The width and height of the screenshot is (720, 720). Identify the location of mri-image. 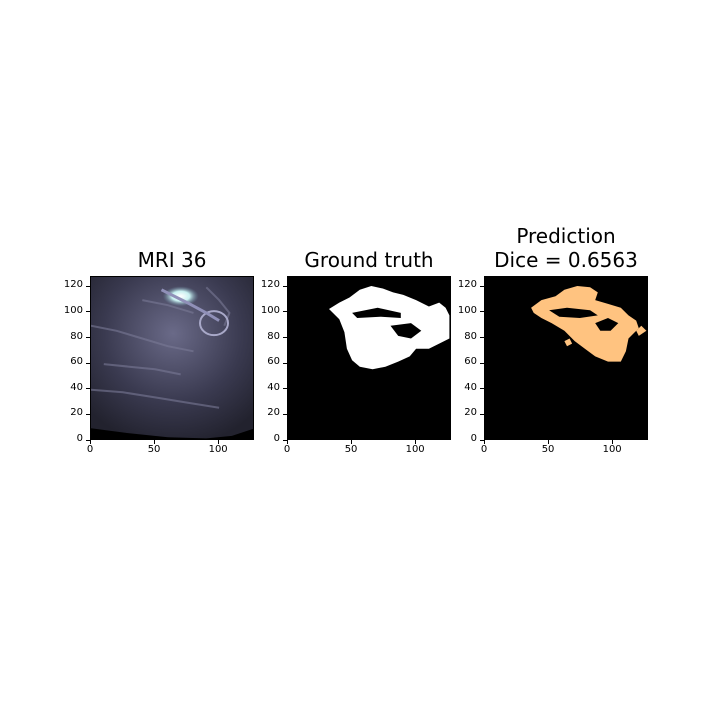
(172, 358).